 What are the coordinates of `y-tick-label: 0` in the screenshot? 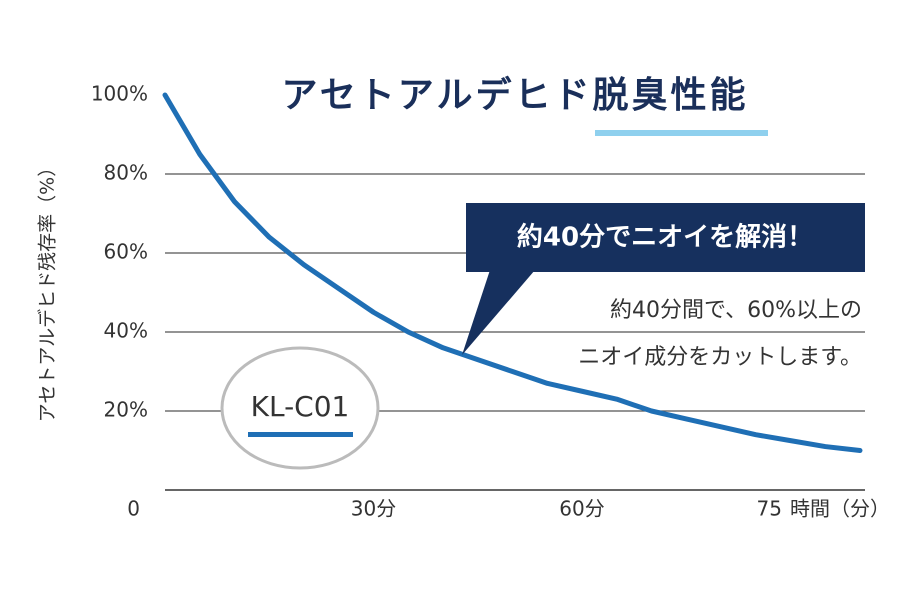 It's located at (133, 509).